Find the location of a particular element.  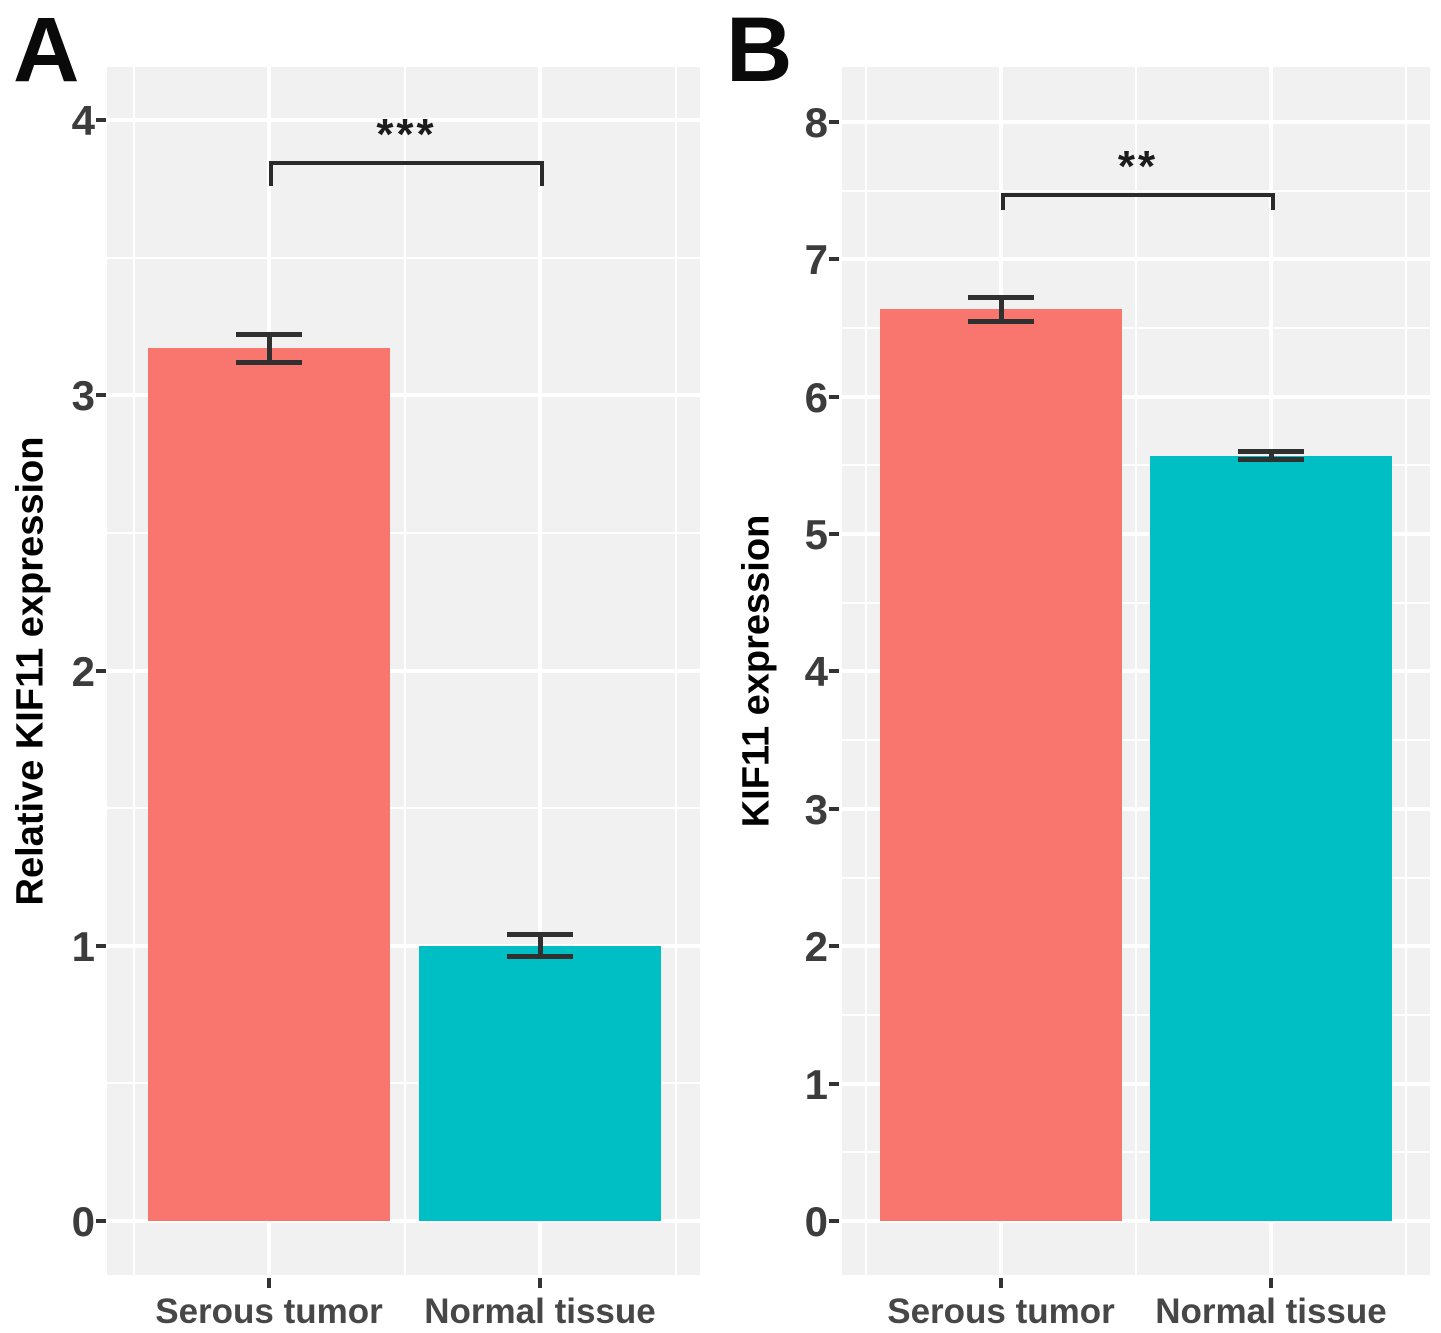

significance-stars-panel-b: ** is located at coordinates (1138, 167).